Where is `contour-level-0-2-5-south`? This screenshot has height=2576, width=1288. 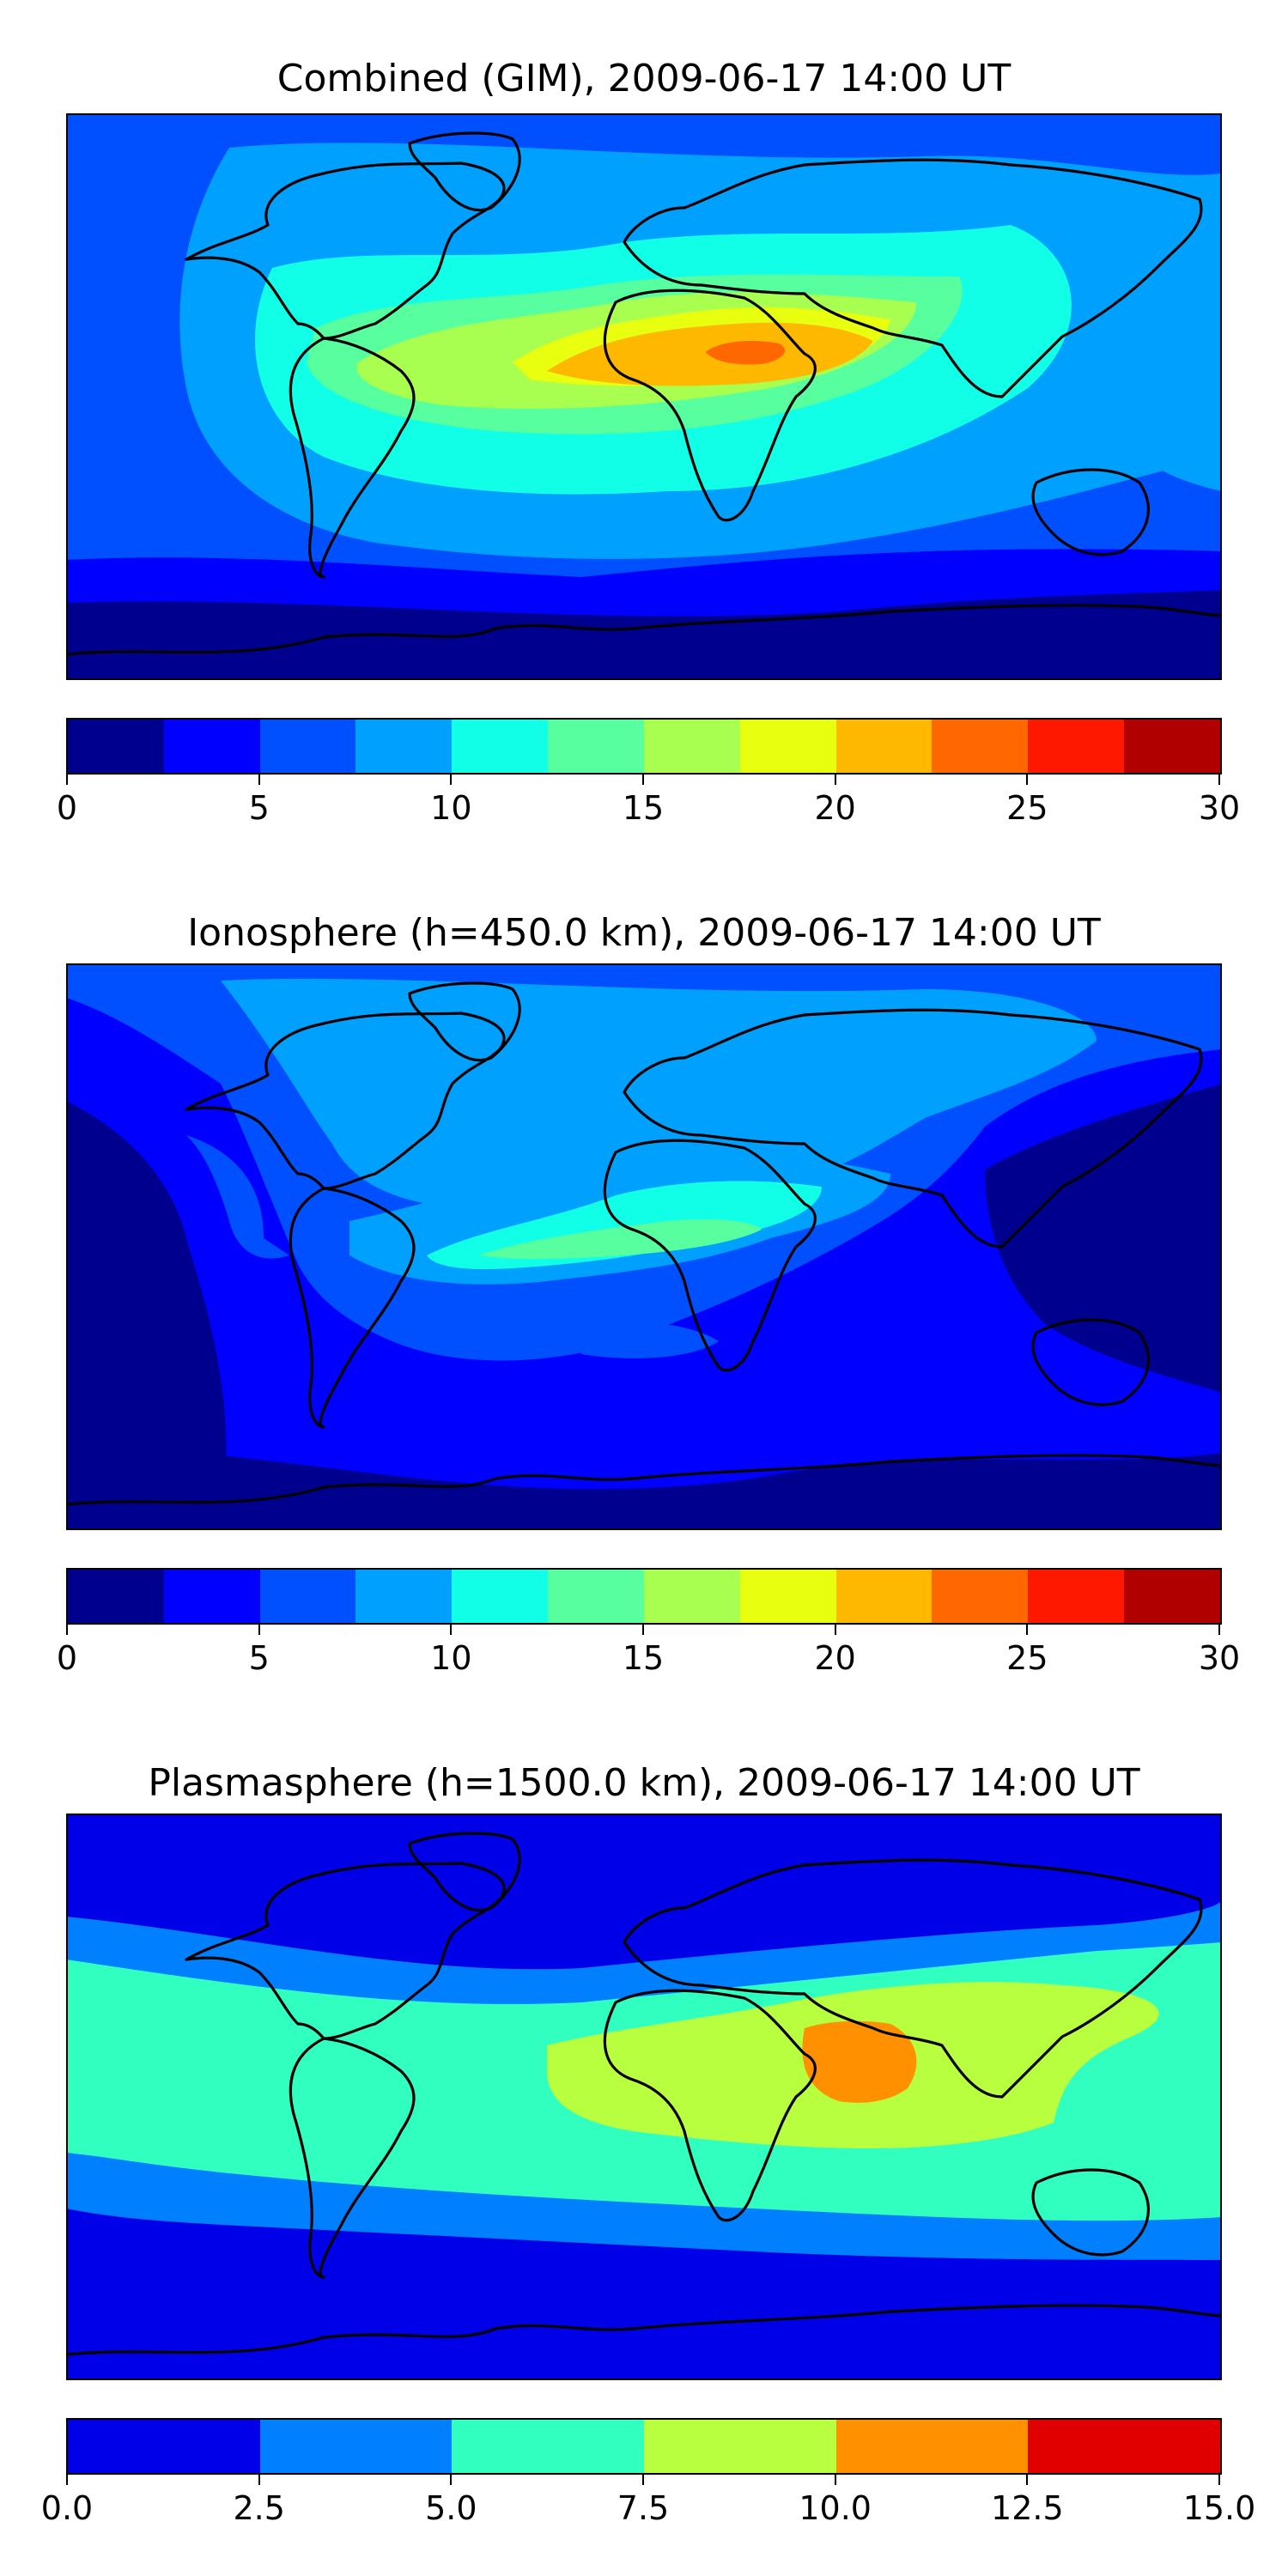
contour-level-0-2-5-south is located at coordinates (644, 635).